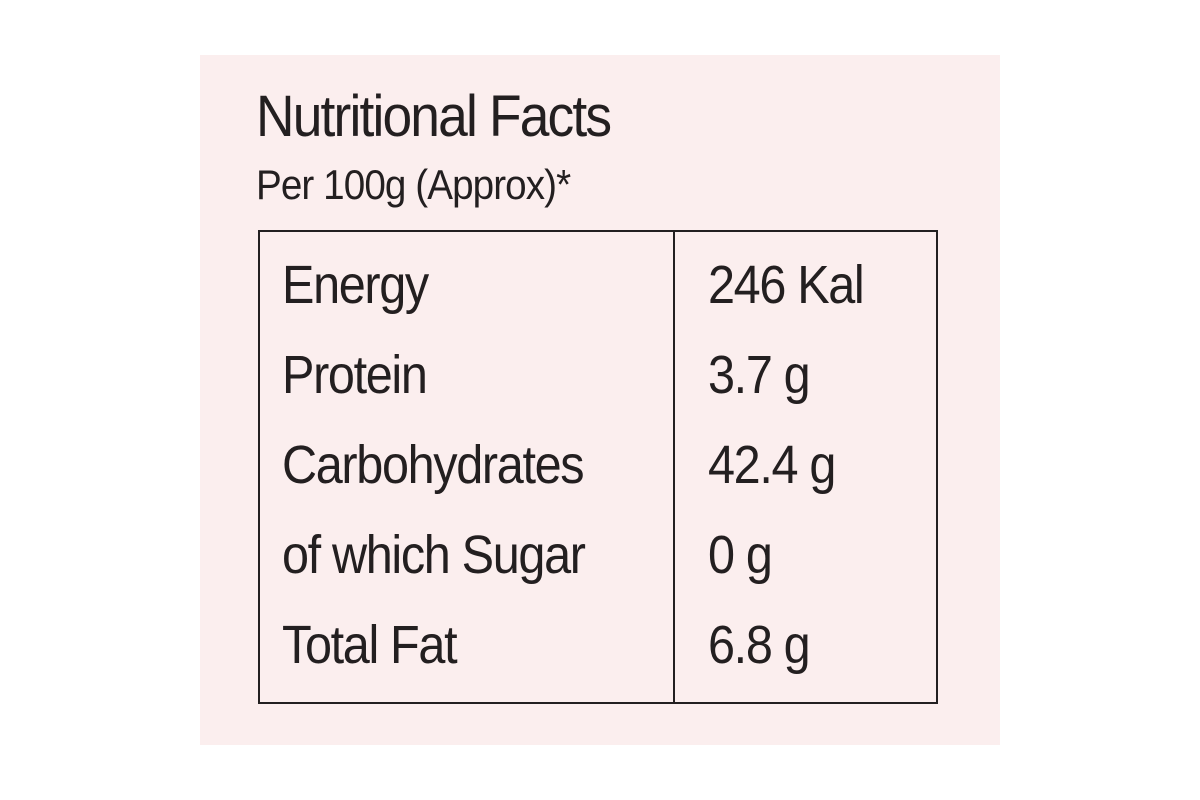 Image resolution: width=1200 pixels, height=800 pixels. I want to click on table-row: Protein 3.7 g, so click(598, 374).